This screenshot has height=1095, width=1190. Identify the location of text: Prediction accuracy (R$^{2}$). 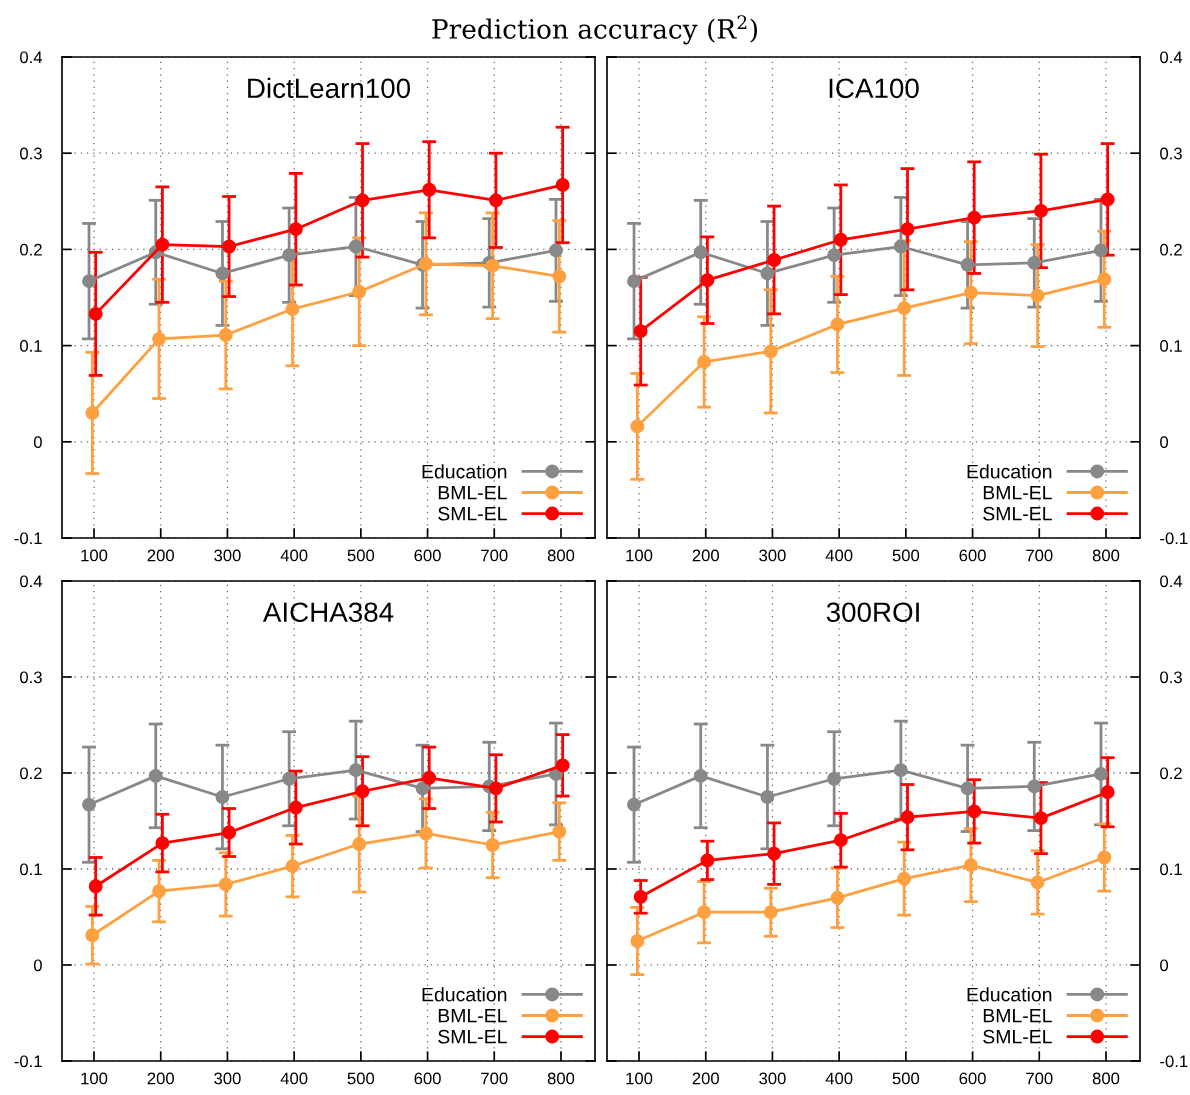
(595, 30).